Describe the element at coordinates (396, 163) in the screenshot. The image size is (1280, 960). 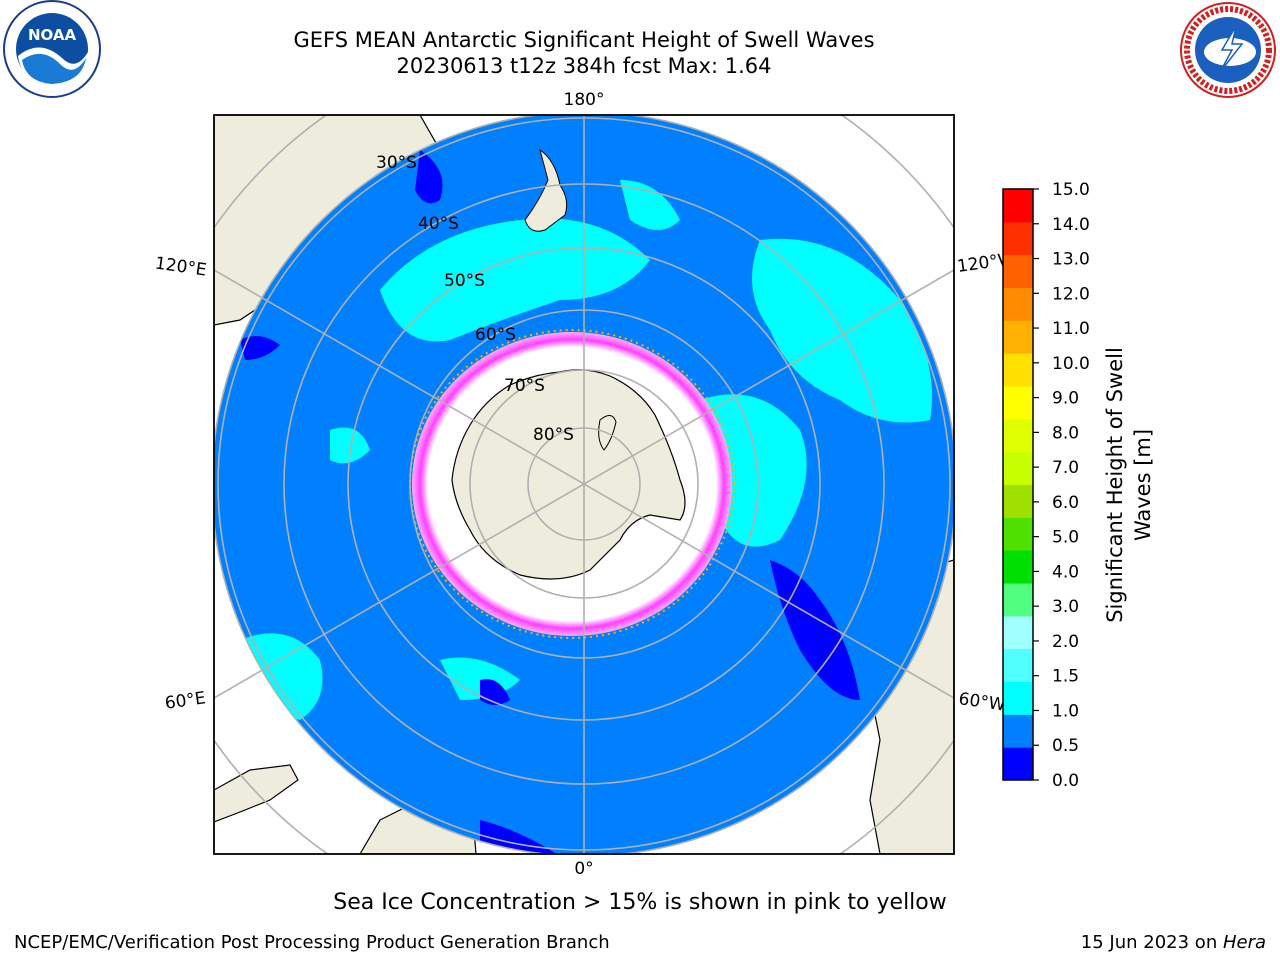
I see `lat-label-30s: 30°S` at that location.